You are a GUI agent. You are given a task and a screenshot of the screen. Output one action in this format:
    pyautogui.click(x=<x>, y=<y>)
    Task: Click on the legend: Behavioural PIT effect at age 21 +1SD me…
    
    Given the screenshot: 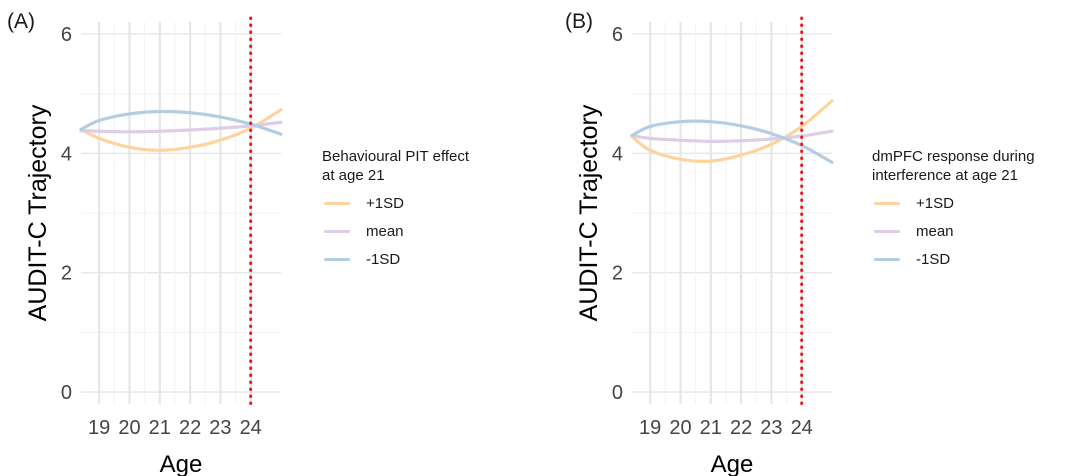 What is the action you would take?
    pyautogui.click(x=395, y=210)
    